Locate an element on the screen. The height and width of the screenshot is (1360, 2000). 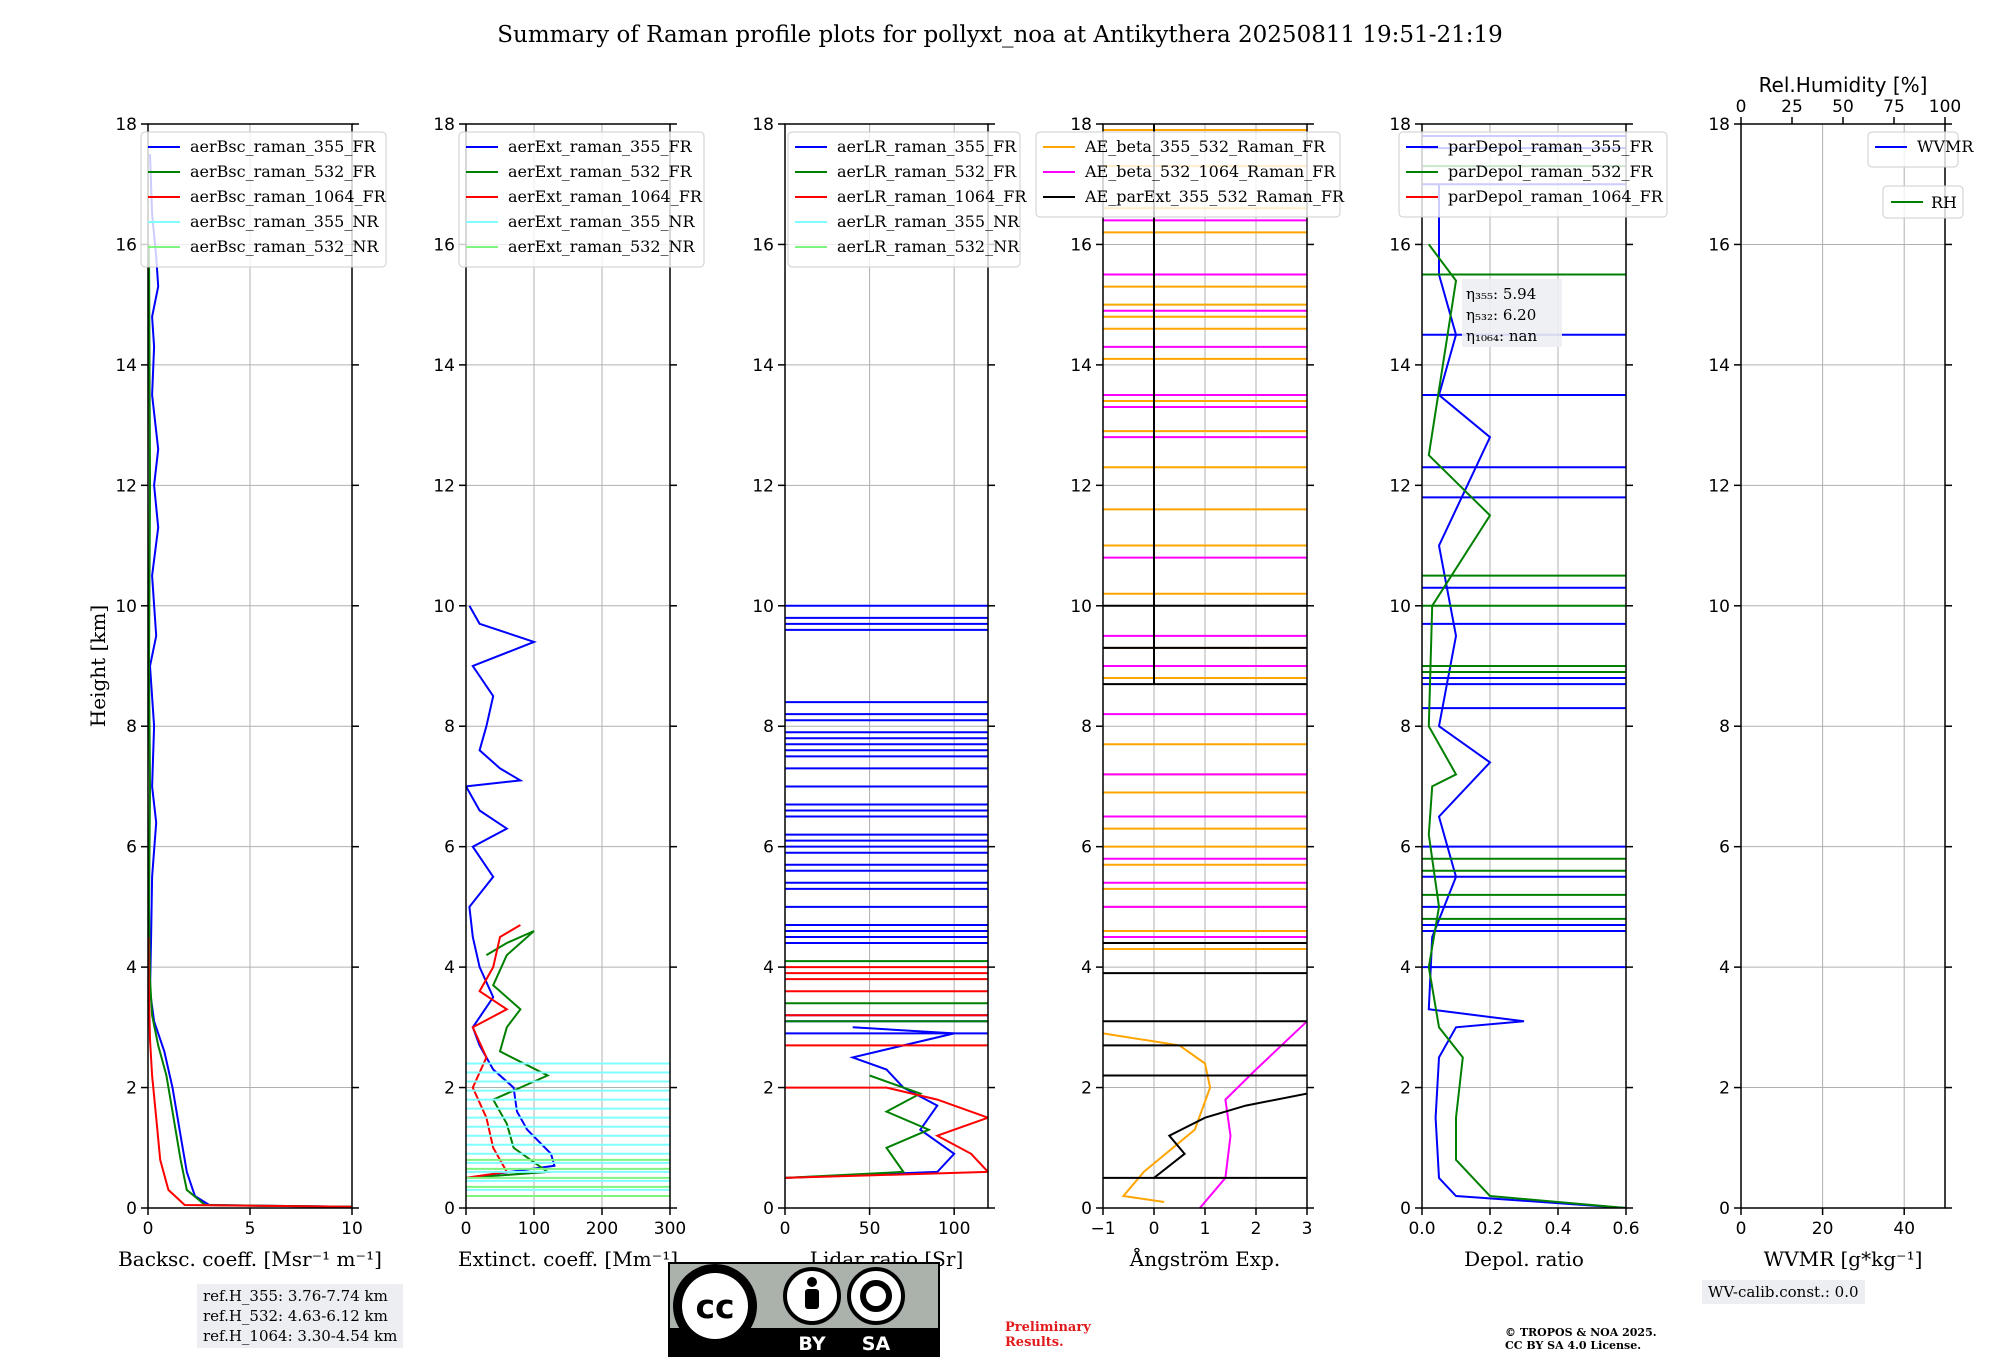
annotation-line: η₅₃₂: 6.20 is located at coordinates (1501, 315).